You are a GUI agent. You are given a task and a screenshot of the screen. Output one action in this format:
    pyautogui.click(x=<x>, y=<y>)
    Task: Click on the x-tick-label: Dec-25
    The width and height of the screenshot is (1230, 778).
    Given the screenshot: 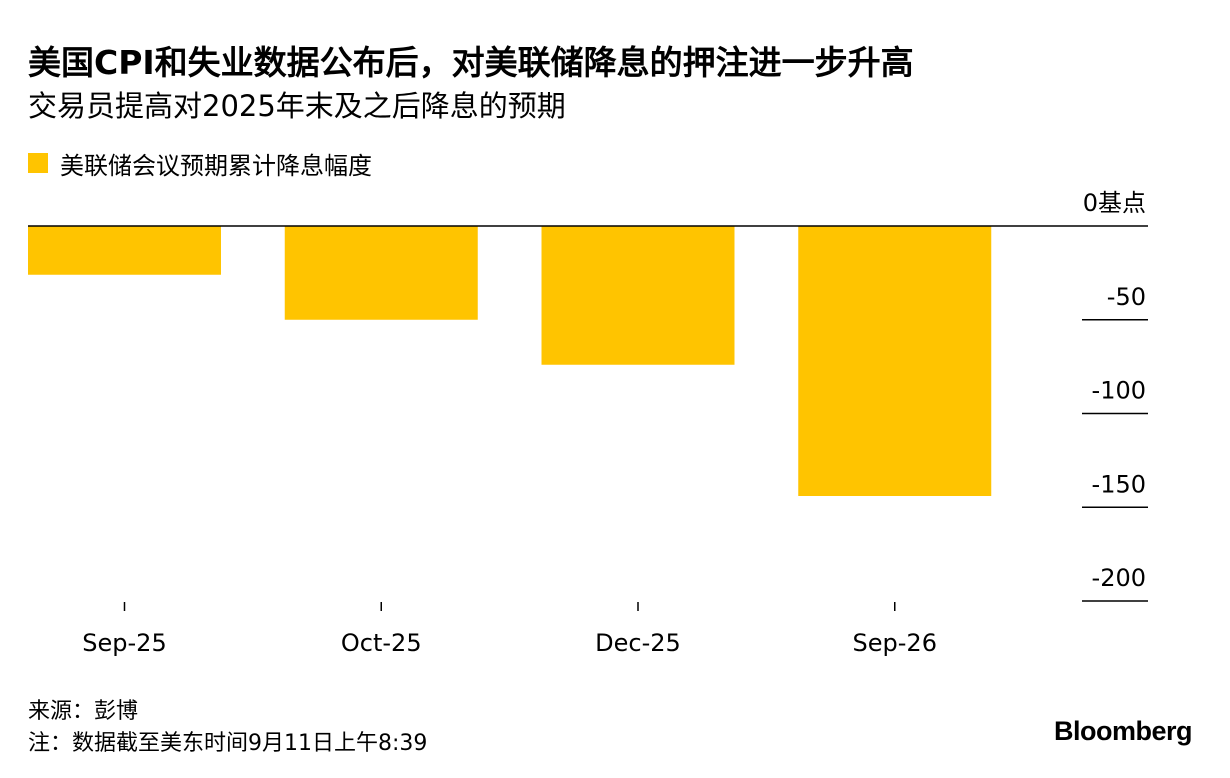 What is the action you would take?
    pyautogui.click(x=638, y=643)
    